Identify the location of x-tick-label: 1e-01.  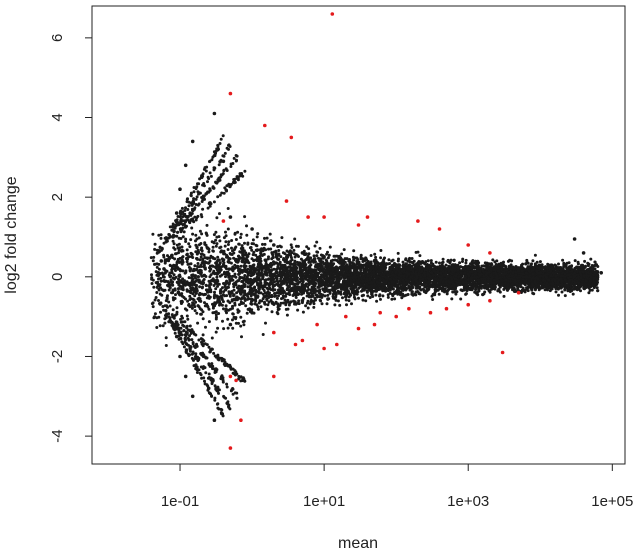
(180, 501).